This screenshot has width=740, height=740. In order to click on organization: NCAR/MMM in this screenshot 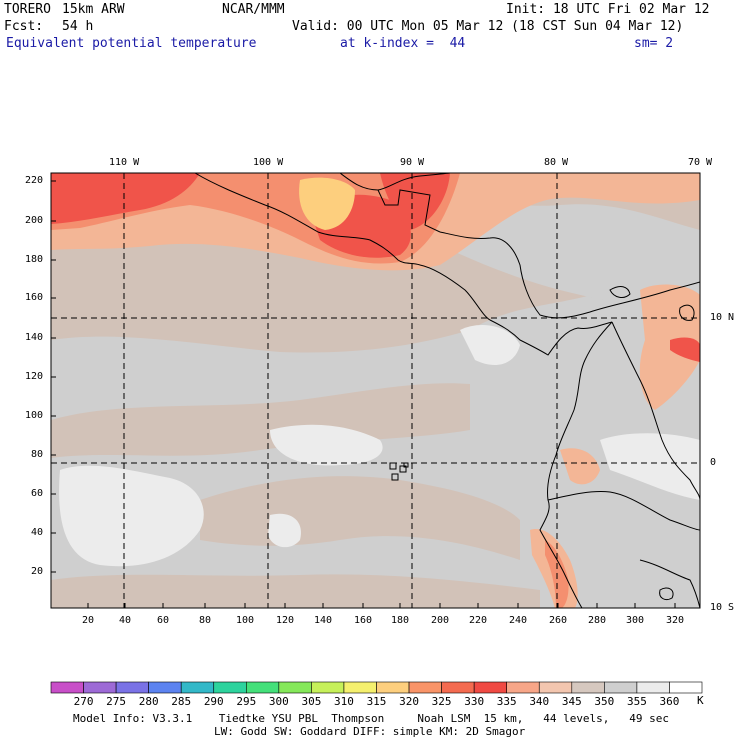, I will do `click(253, 9)`.